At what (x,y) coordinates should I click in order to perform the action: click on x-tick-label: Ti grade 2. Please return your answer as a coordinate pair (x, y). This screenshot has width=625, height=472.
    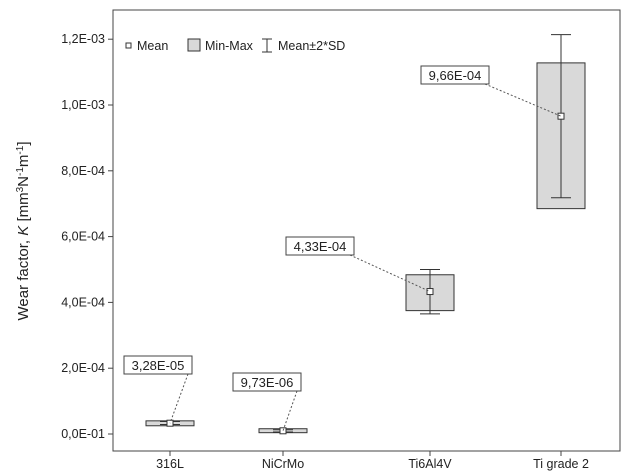
    Looking at the image, I should click on (561, 464).